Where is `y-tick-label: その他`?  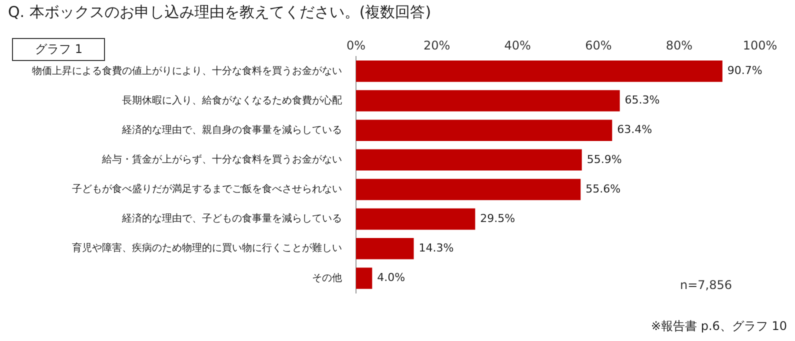 y-tick-label: その他 is located at coordinates (327, 278).